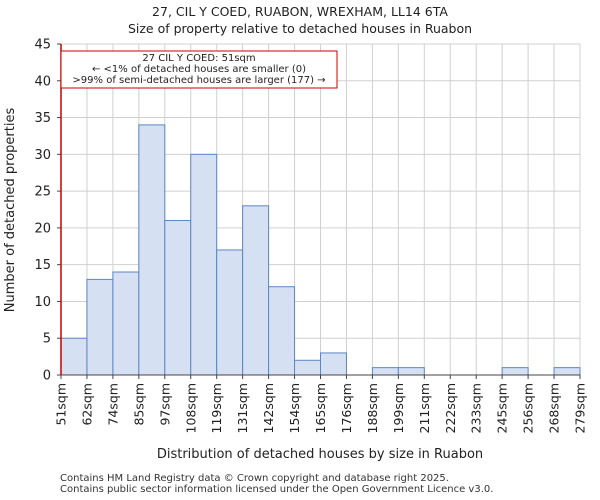 Image resolution: width=600 pixels, height=500 pixels. I want to click on x-tick-label: 188sqm, so click(372, 408).